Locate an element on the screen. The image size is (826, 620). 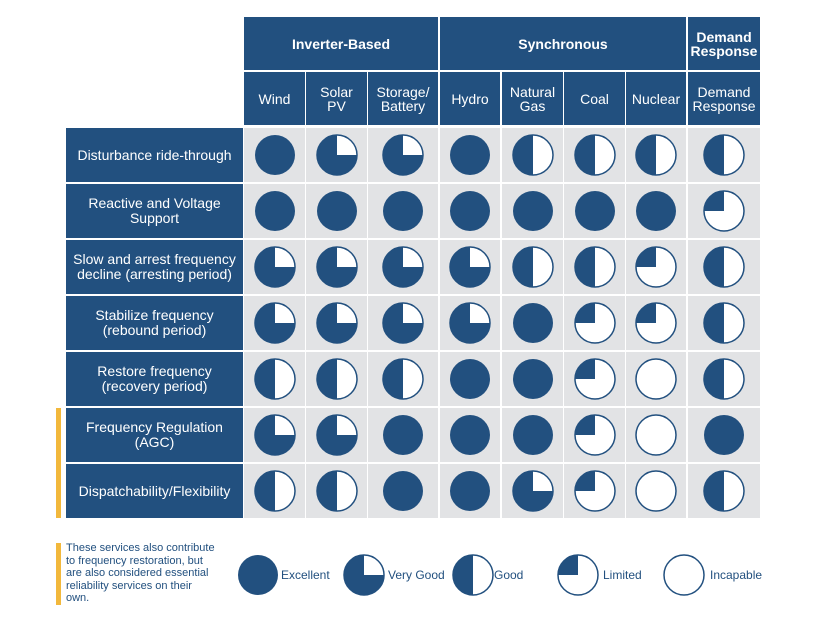
row-header: Dispatchability/Flexibility is located at coordinates (154, 491).